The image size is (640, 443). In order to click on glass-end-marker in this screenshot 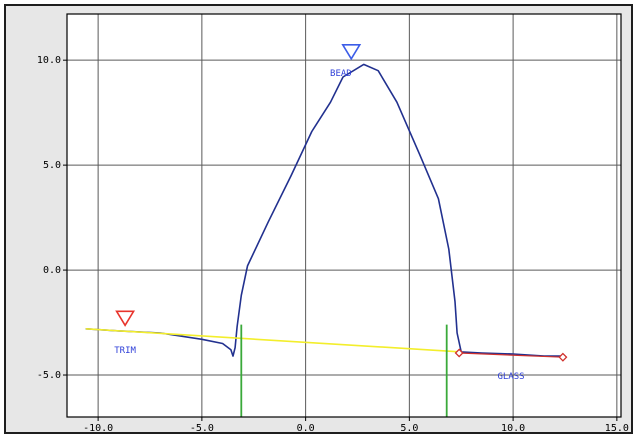, I will do `click(563, 357)`.